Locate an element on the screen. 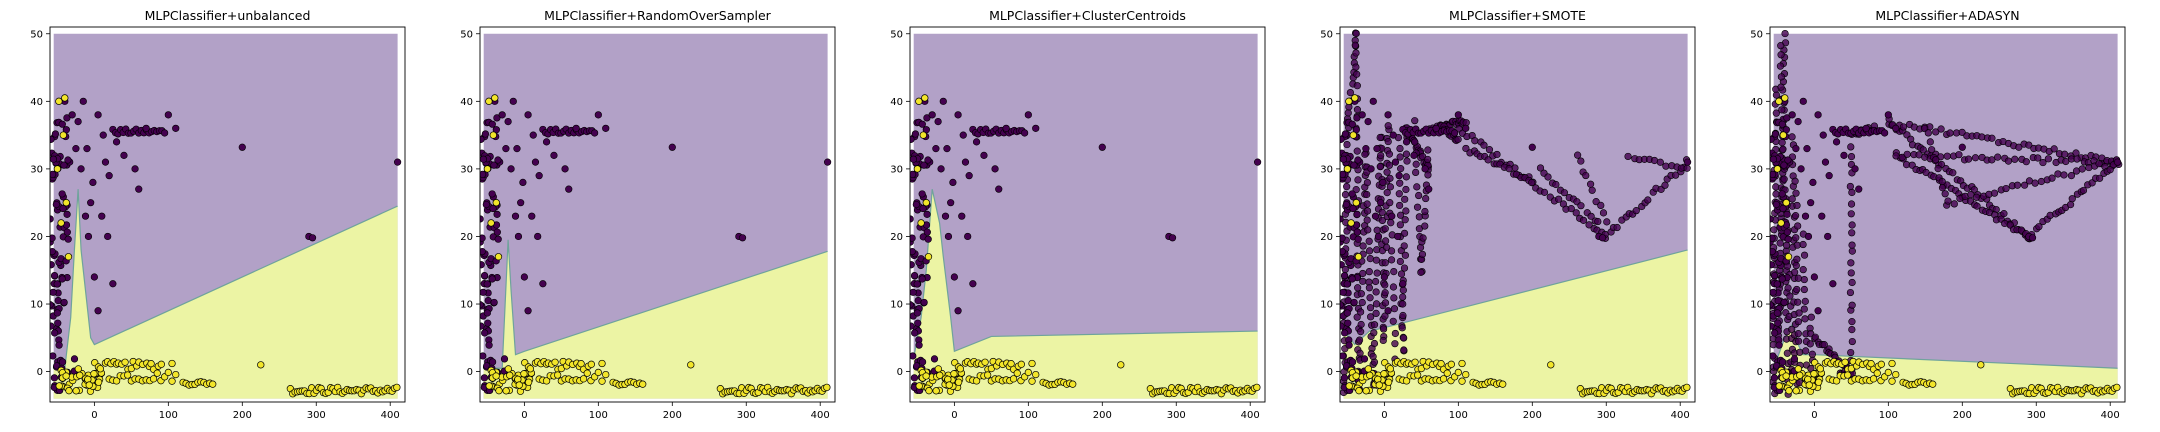 The width and height of the screenshot is (2160, 432). y-tick-label: 0 is located at coordinates (900, 372).